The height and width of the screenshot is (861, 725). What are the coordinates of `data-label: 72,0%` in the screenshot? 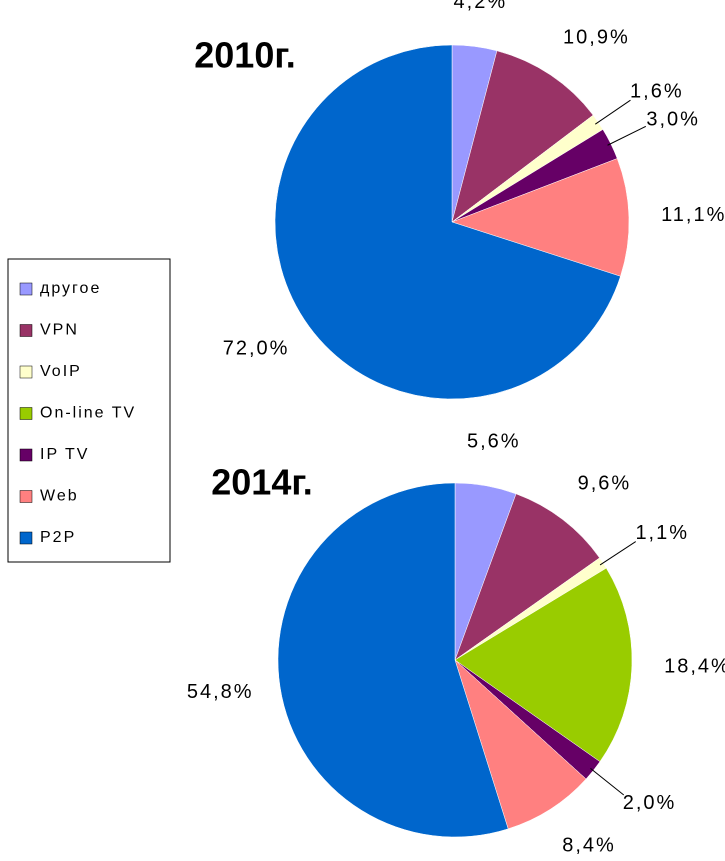 It's located at (256, 348).